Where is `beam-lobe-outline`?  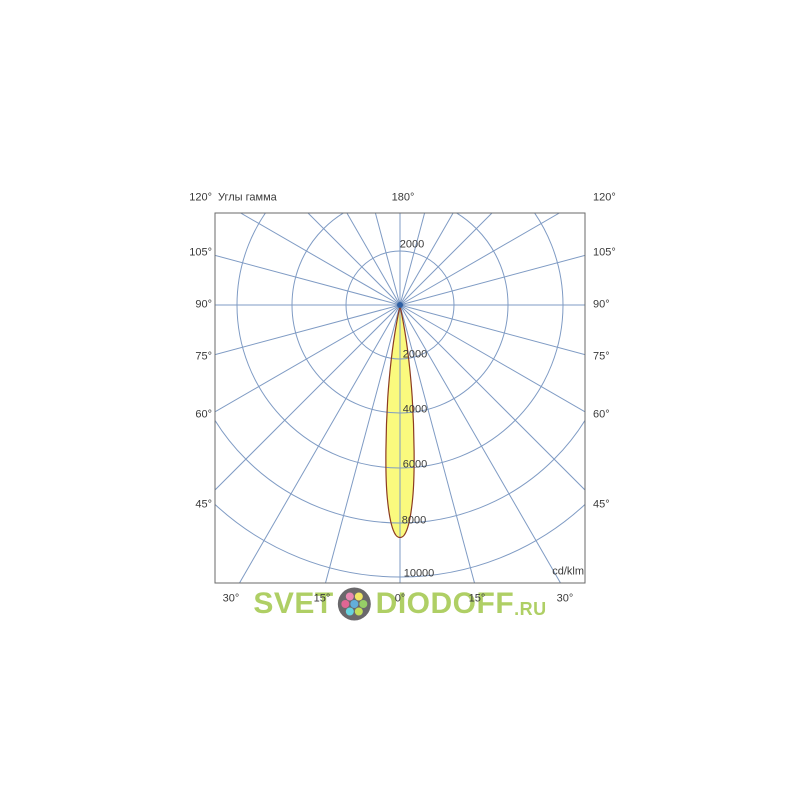
beam-lobe-outline is located at coordinates (400, 422).